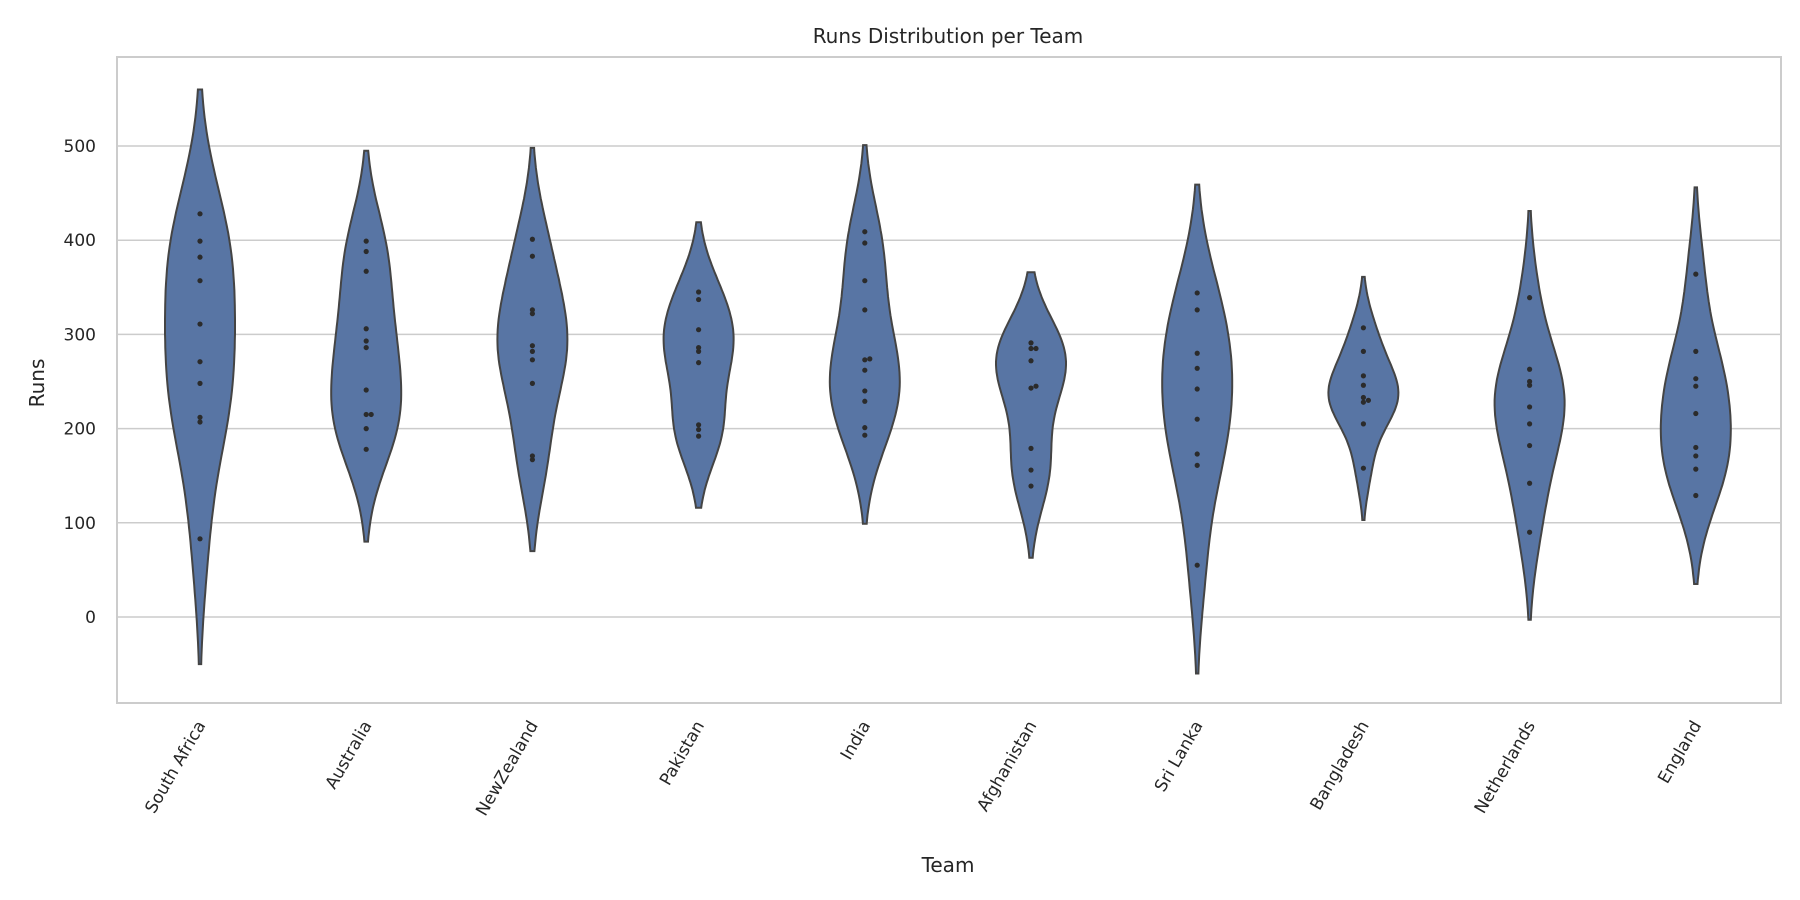 The image size is (1800, 900). Describe the element at coordinates (90, 618) in the screenshot. I see `y-tick-label: 0` at that location.